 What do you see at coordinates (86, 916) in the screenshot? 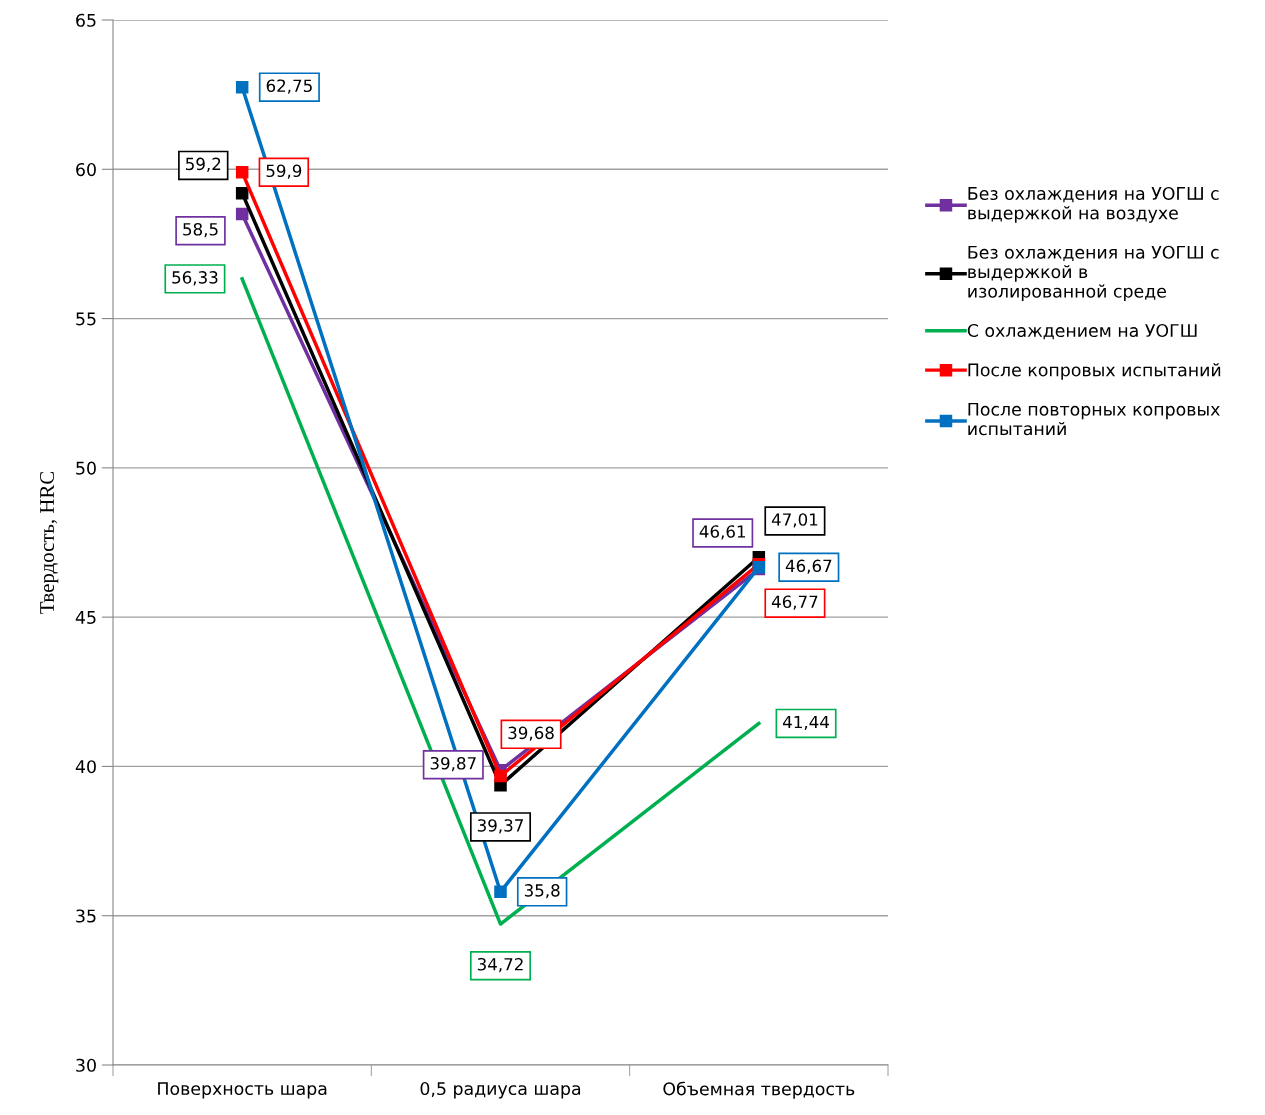
I see `y-tick-label: 35` at bounding box center [86, 916].